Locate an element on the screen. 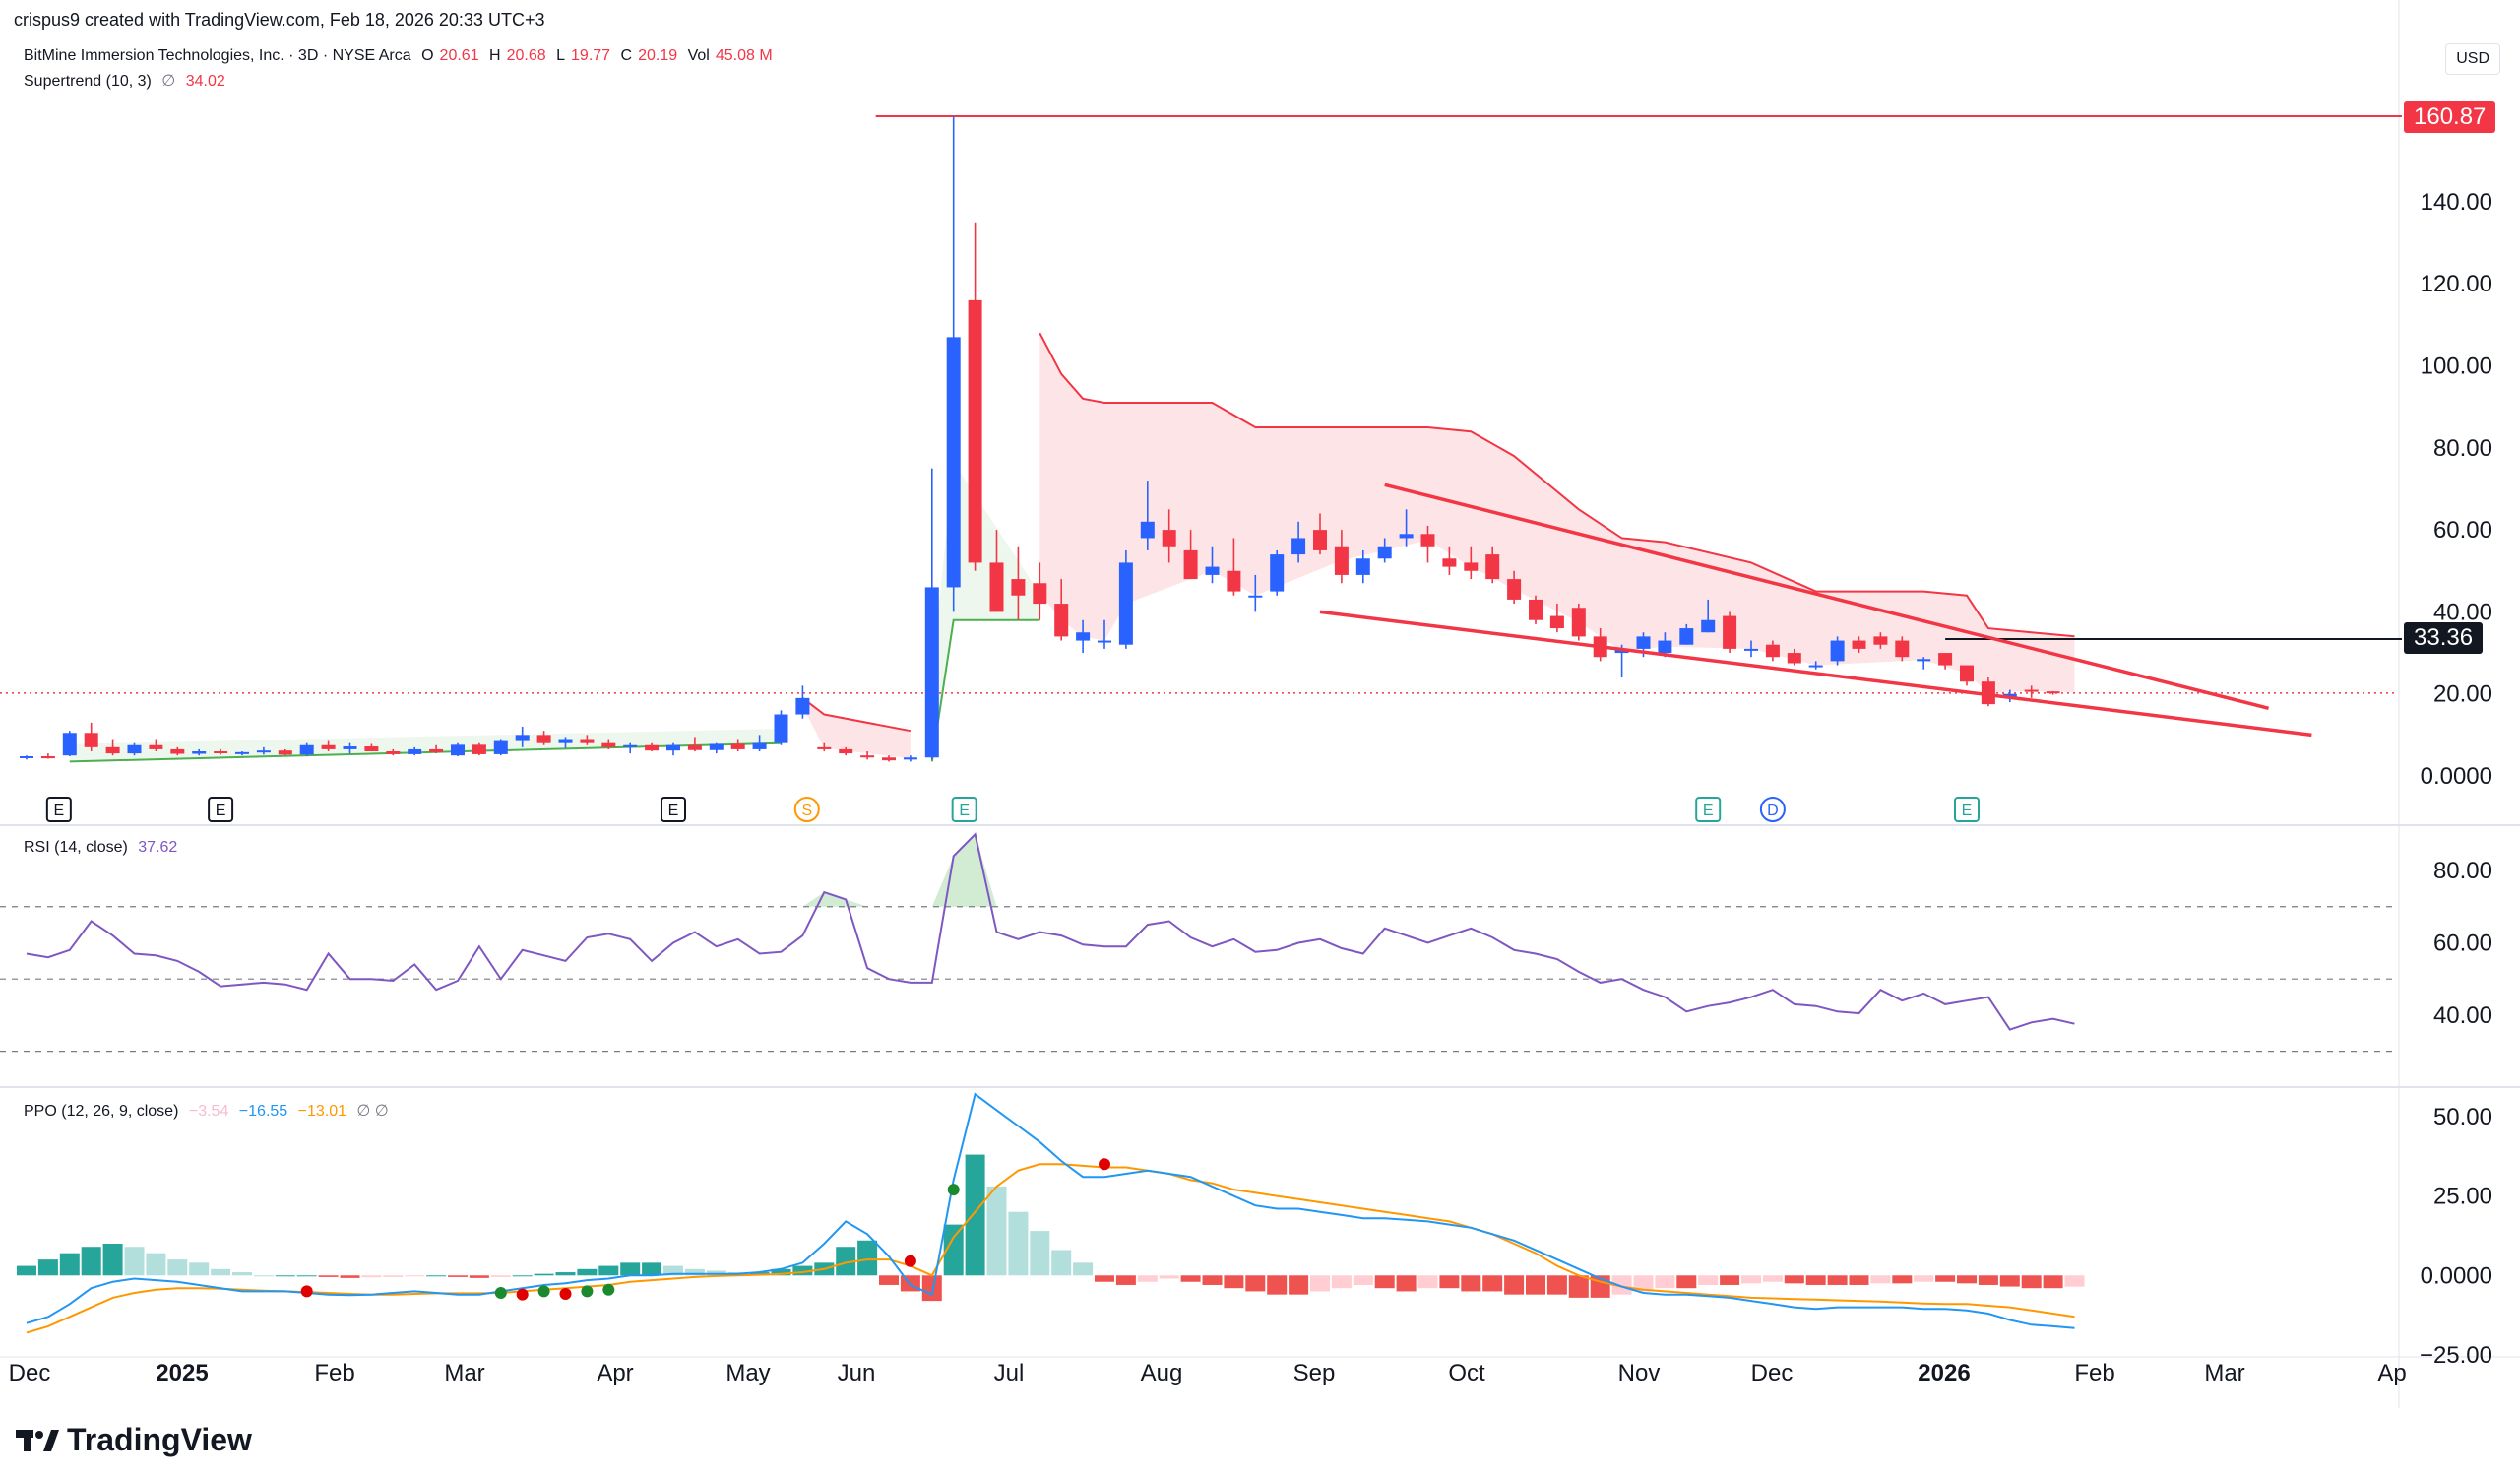  ppo-signal-value: −13.01 is located at coordinates (322, 1111).